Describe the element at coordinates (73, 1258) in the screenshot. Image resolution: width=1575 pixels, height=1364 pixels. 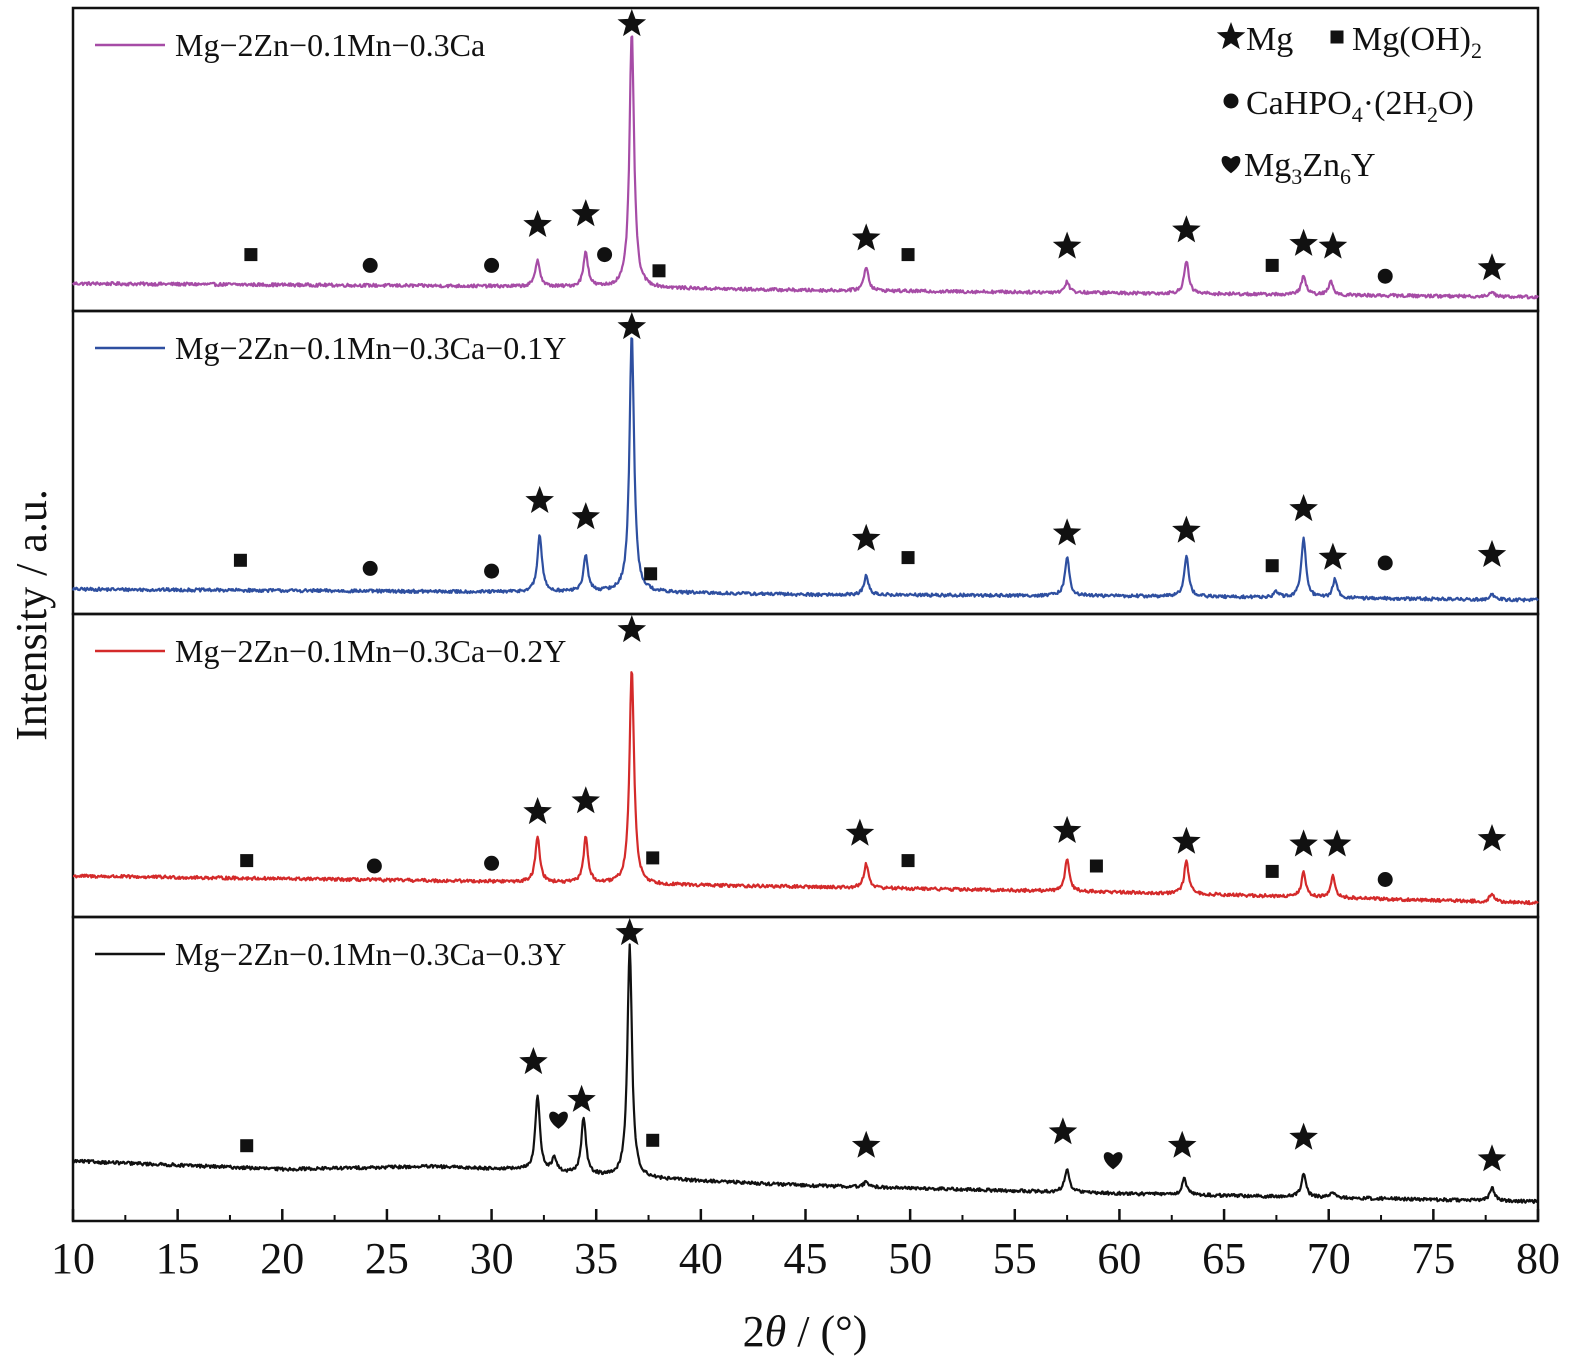
I see `x-tick-label: 10` at that location.